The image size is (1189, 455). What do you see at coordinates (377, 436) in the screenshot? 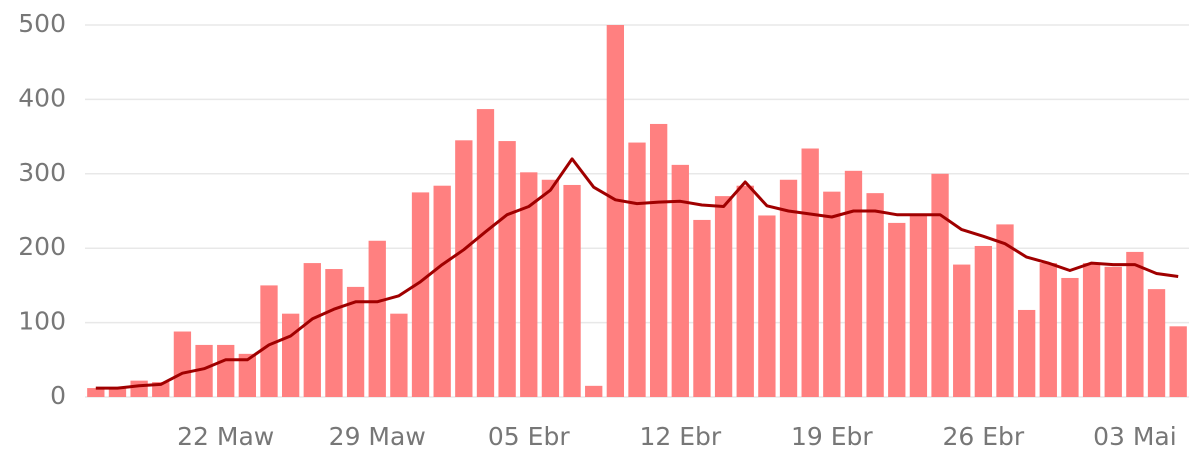
I see `x-tick-label: 29 Maw` at bounding box center [377, 436].